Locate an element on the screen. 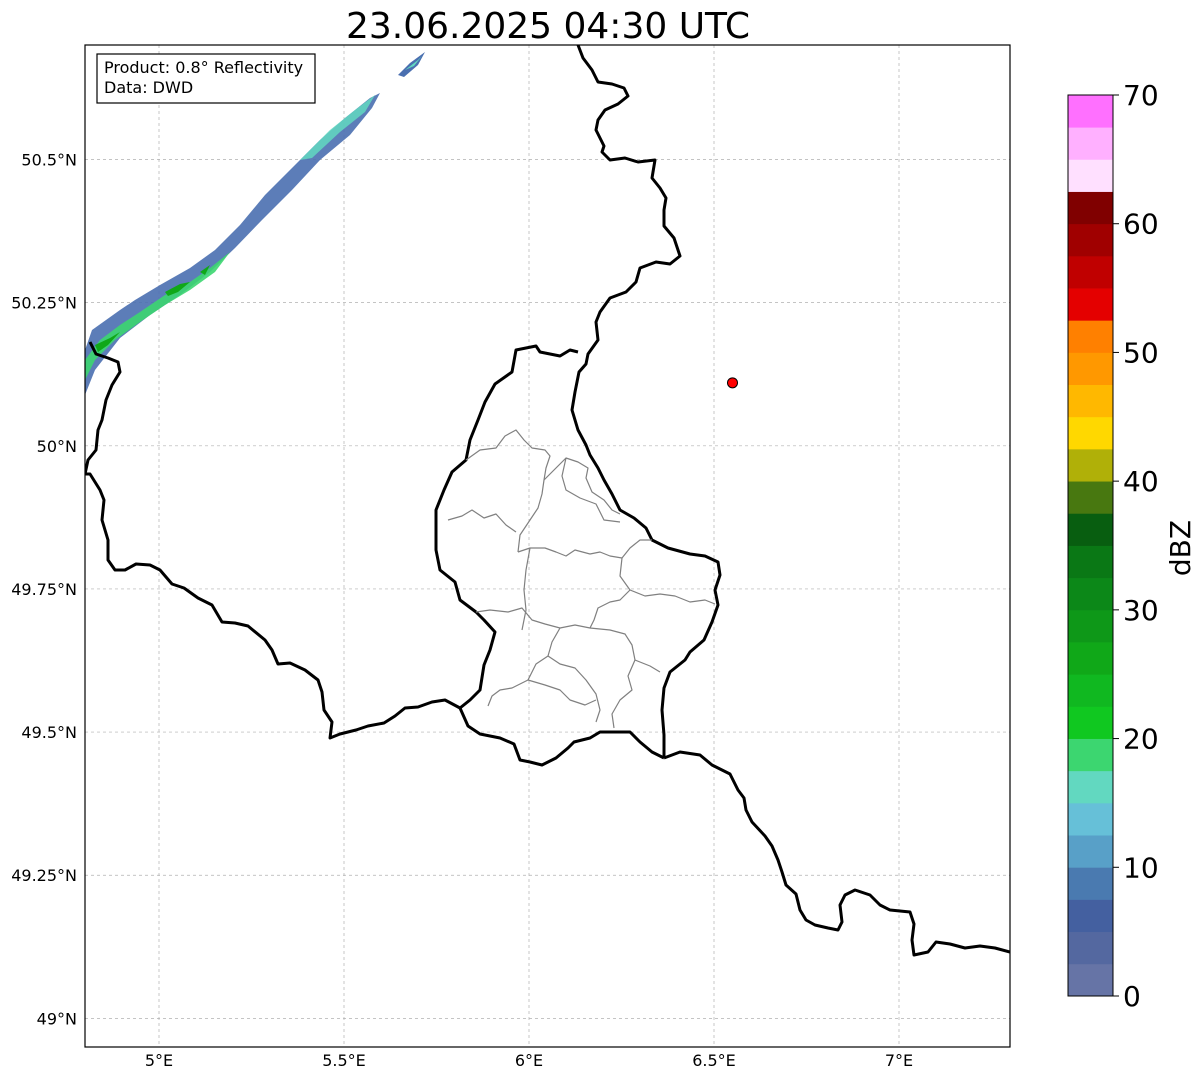 This screenshot has width=1202, height=1085. longitude-tick-labels: 5°E 5.5°E 6°E 6.5°E 7°E is located at coordinates (529, 1060).